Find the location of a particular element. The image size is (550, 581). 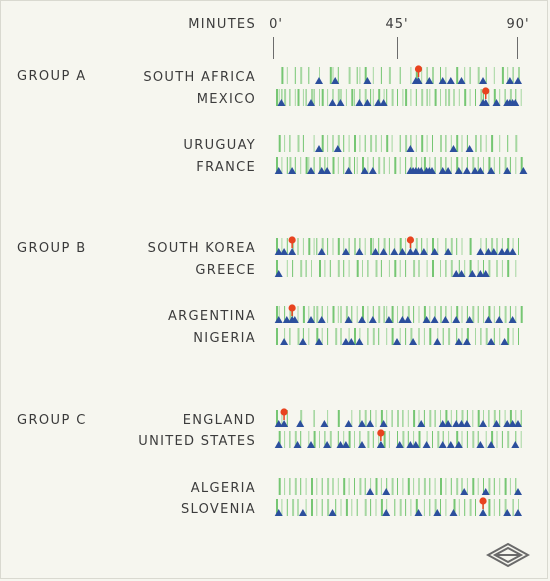

goal-shot-marker is located at coordinates (380, 444).